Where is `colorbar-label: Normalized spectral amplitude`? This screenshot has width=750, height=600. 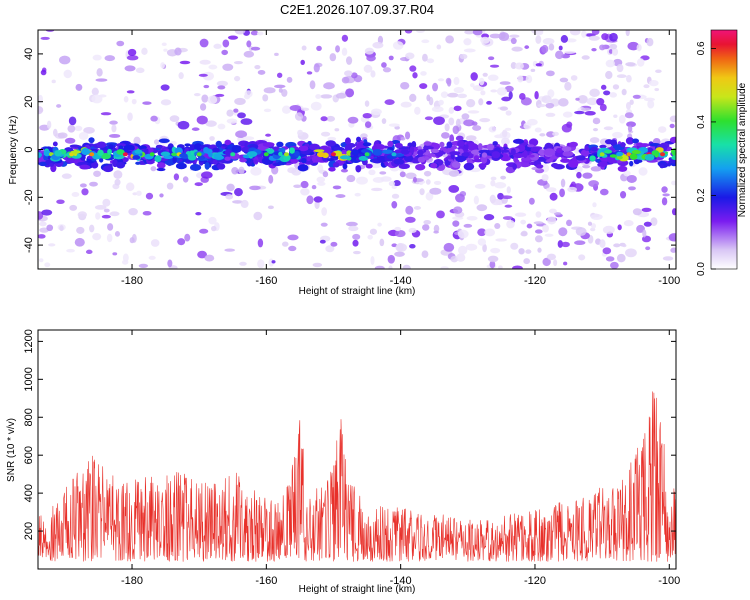 colorbar-label: Normalized spectral amplitude is located at coordinates (742, 149).